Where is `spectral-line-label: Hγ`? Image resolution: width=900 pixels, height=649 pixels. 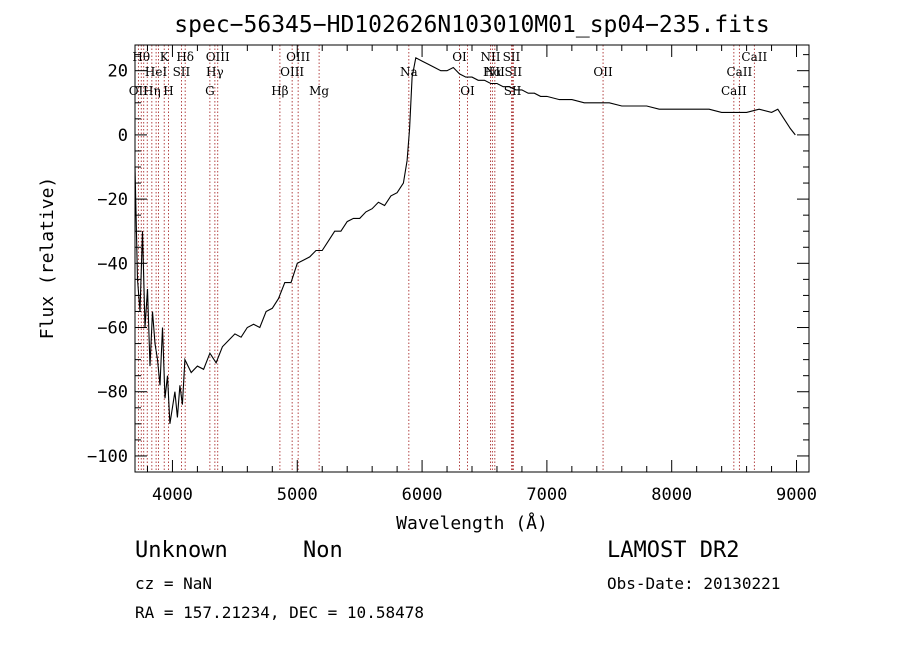 spectral-line-label: Hγ is located at coordinates (215, 72).